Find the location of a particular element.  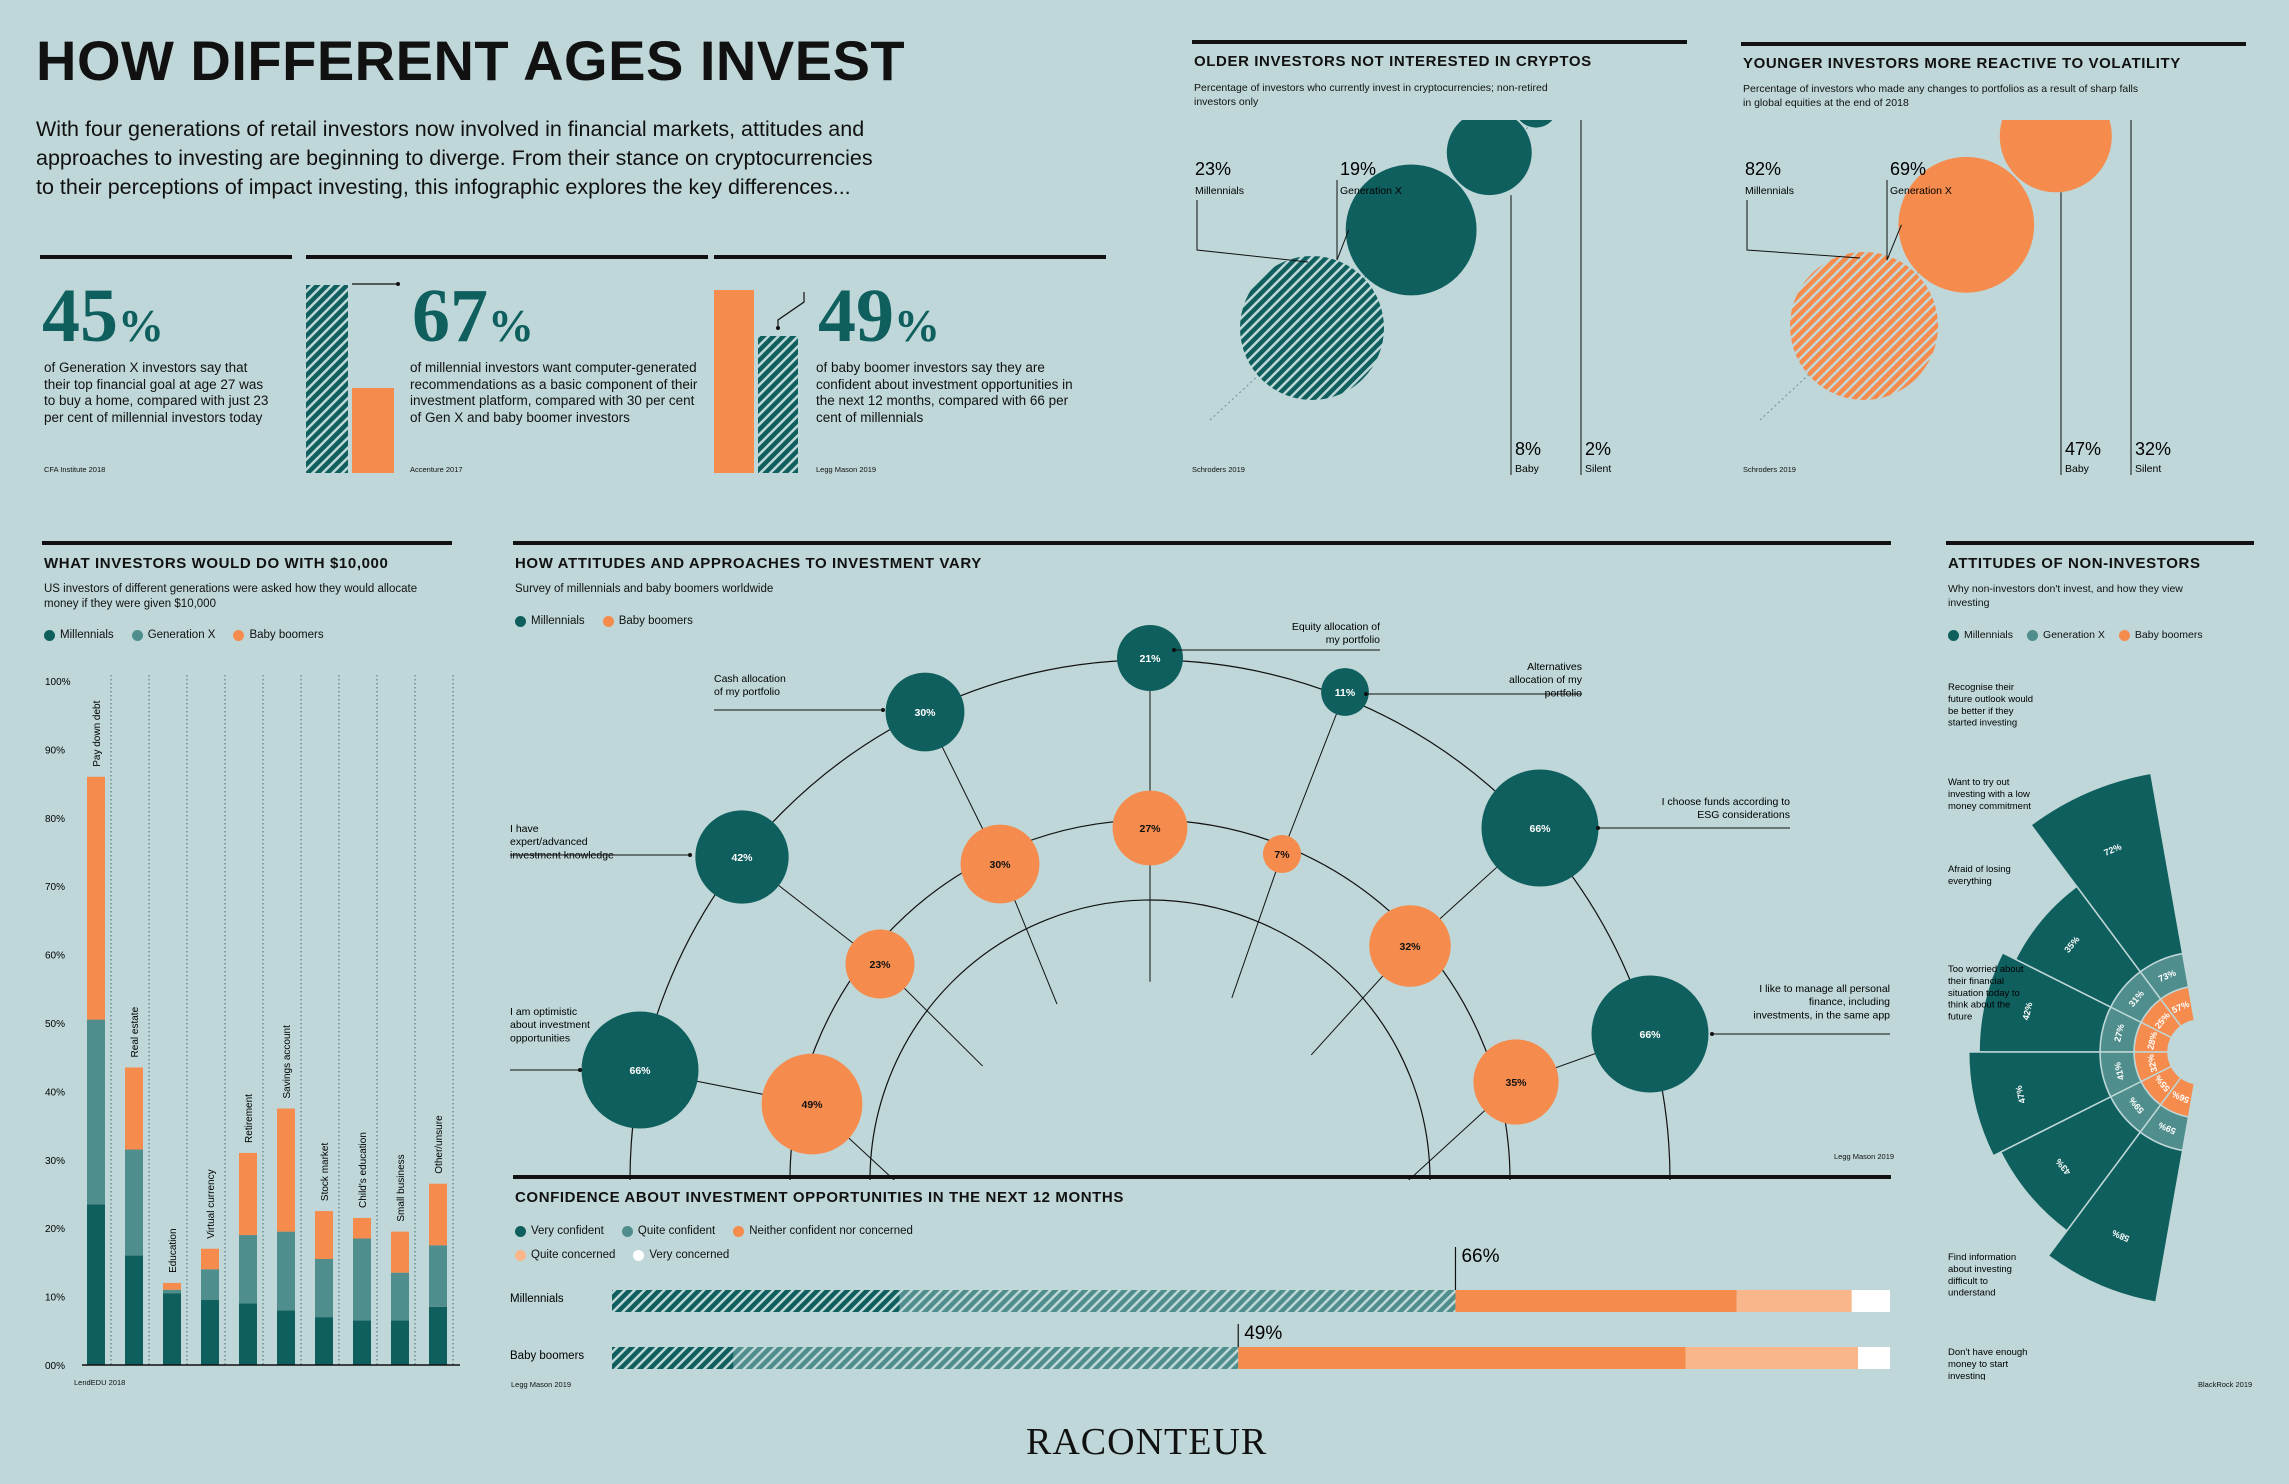

y-tick-label: 60% is located at coordinates (55, 956).